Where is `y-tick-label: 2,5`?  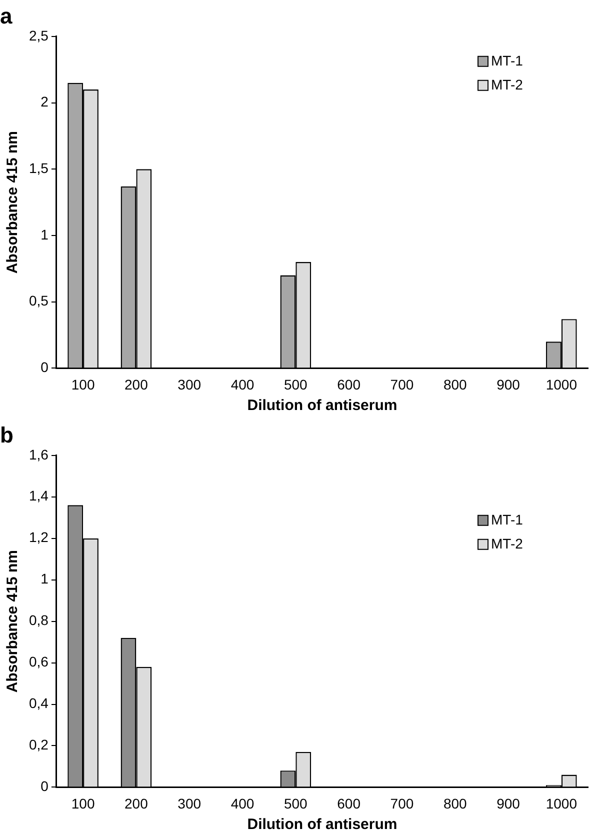
y-tick-label: 2,5 is located at coordinates (38, 35).